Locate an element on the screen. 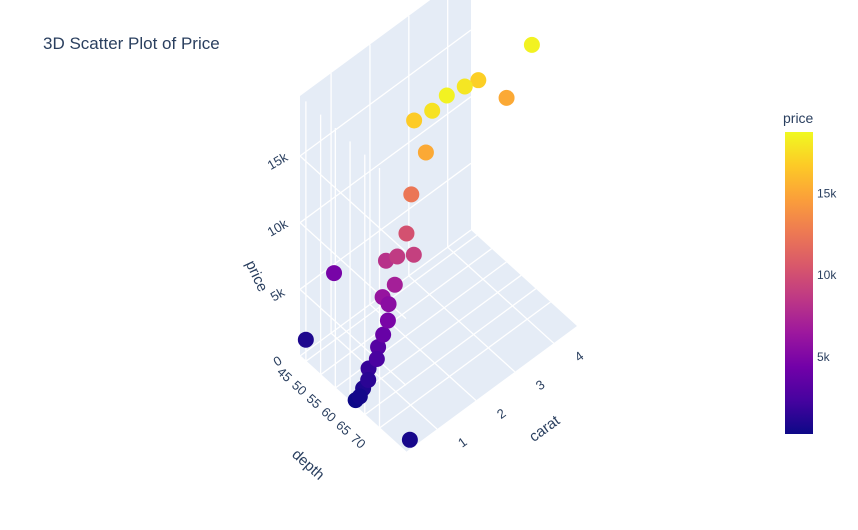 Image resolution: width=858 pixels, height=530 pixels. colorbar-gradient is located at coordinates (799, 283).